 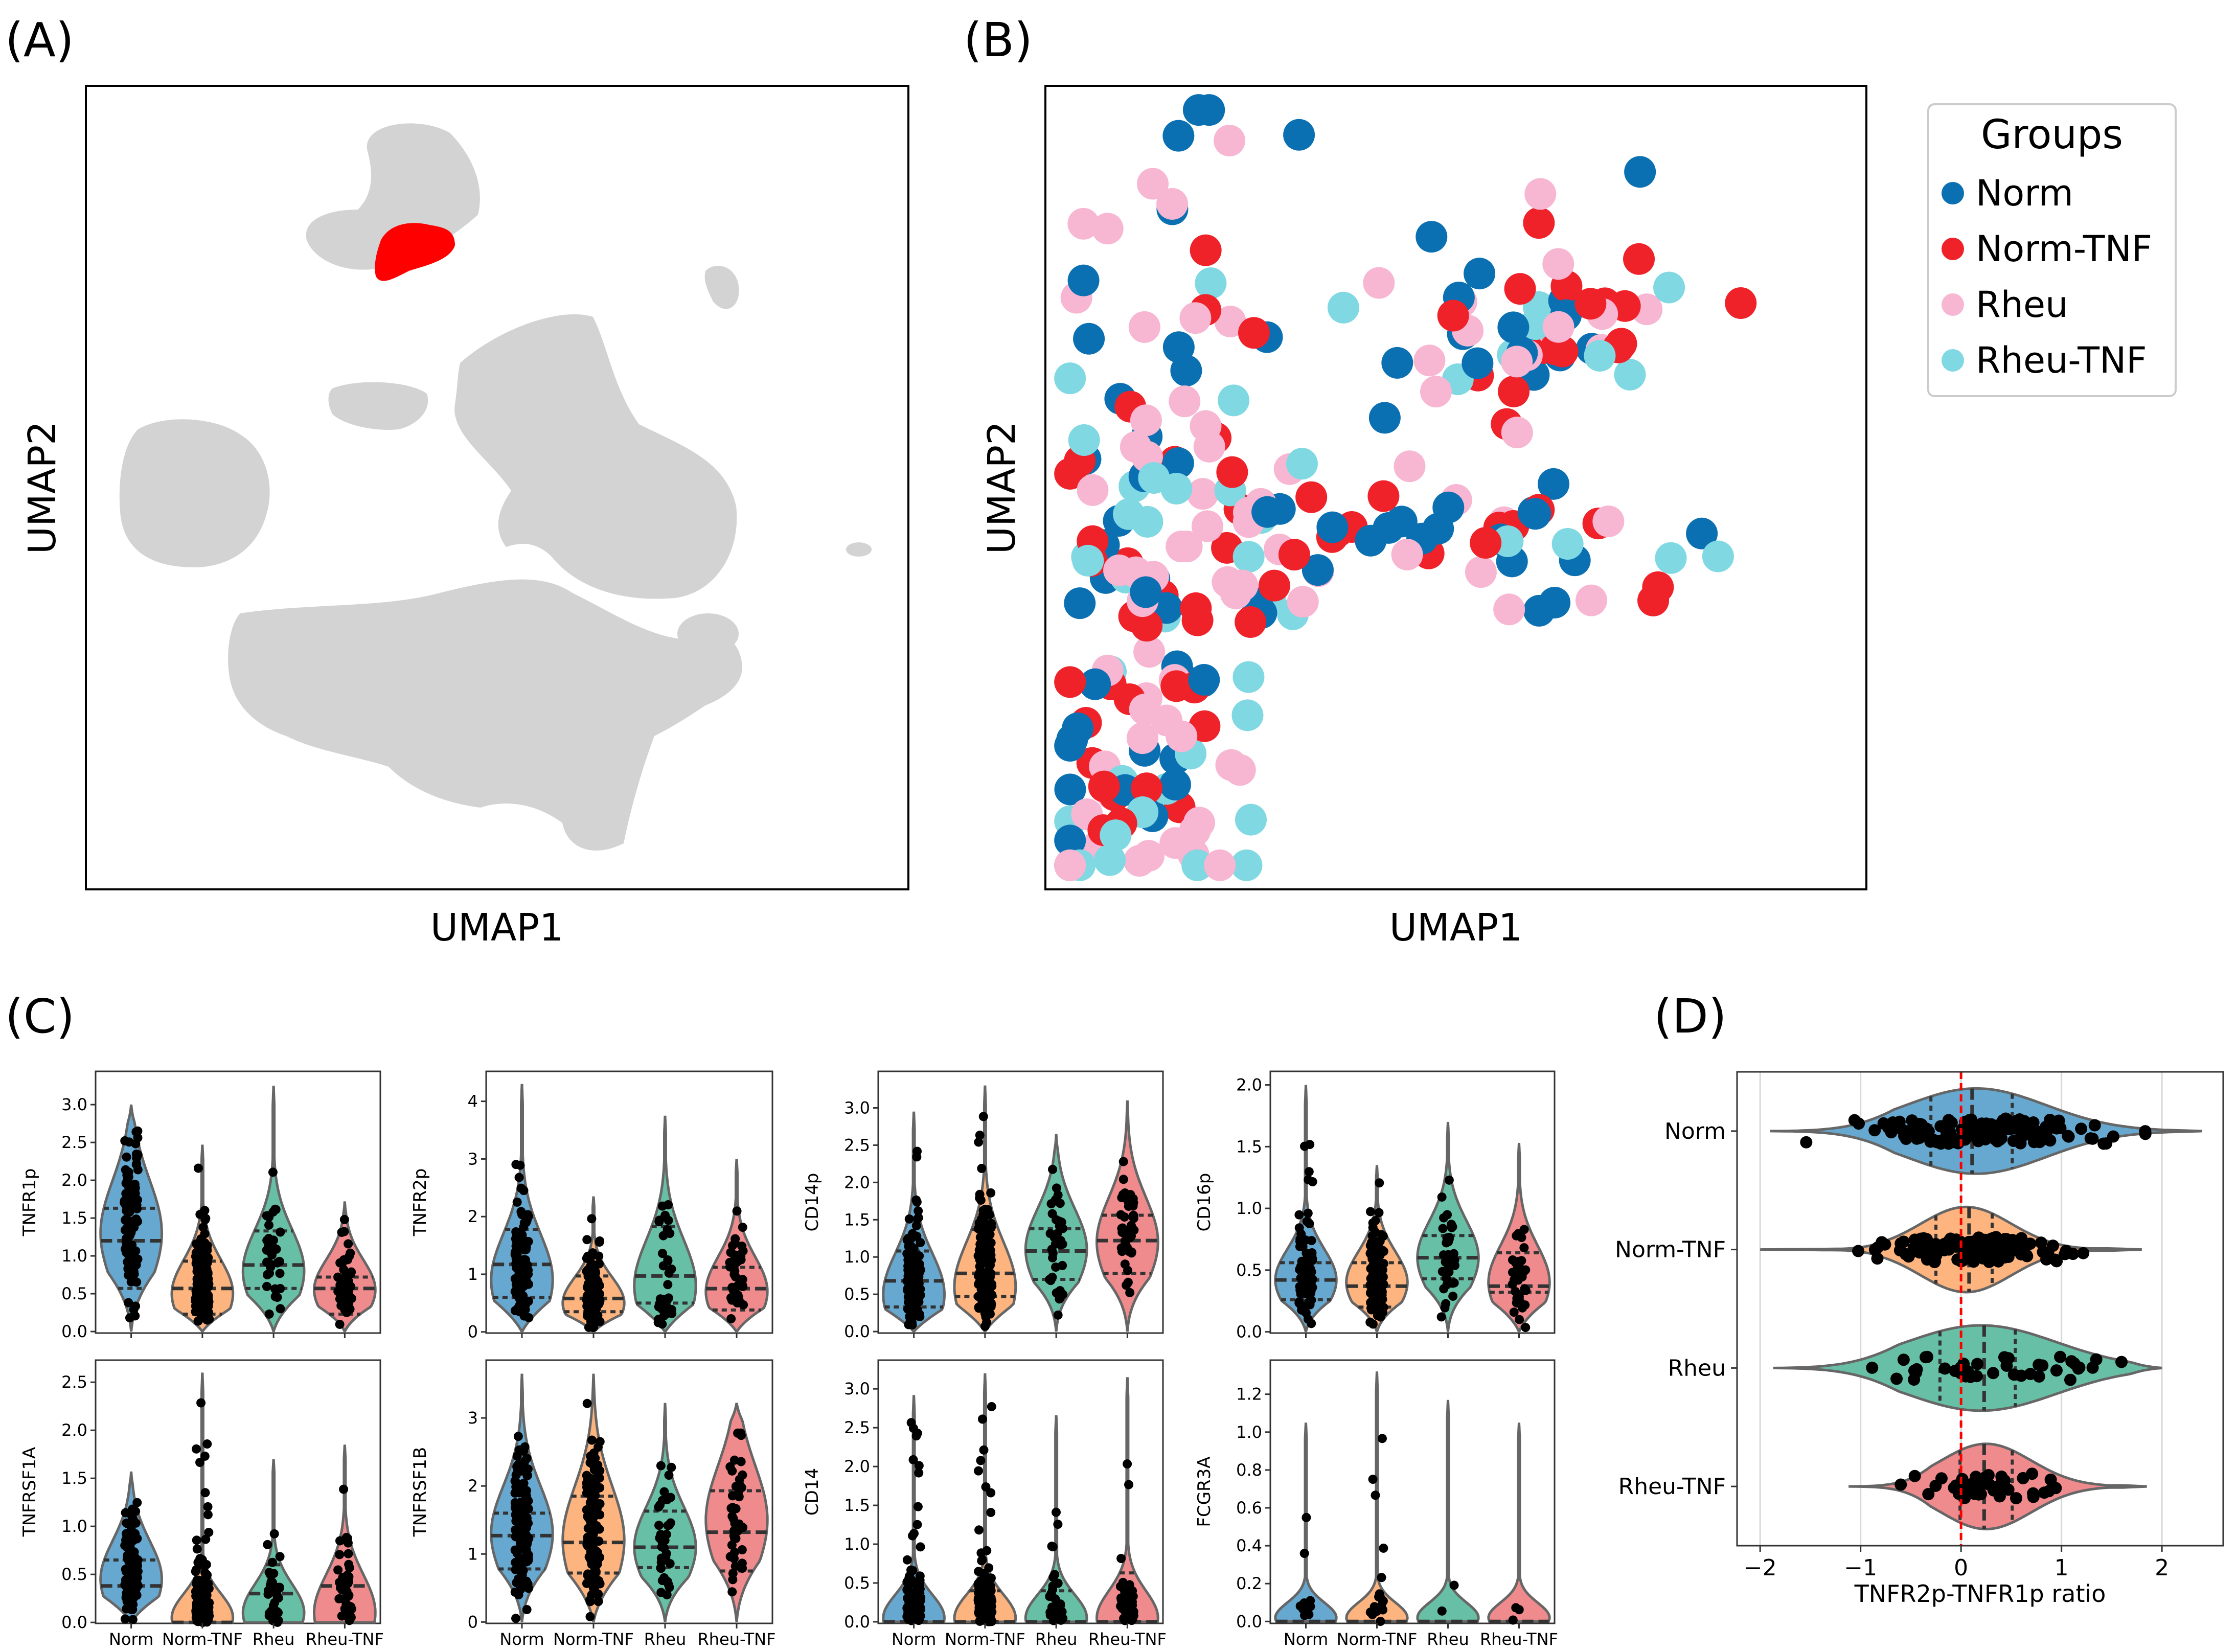 What do you see at coordinates (1997, 1486) in the screenshot?
I see `violin-rheu-tnf` at bounding box center [1997, 1486].